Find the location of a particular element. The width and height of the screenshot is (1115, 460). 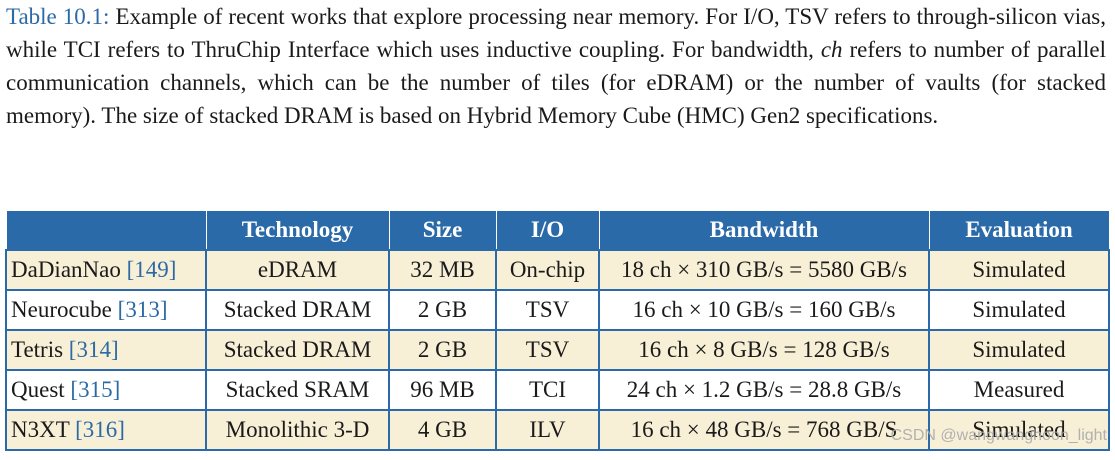

citation-link: [313] is located at coordinates (142, 309).